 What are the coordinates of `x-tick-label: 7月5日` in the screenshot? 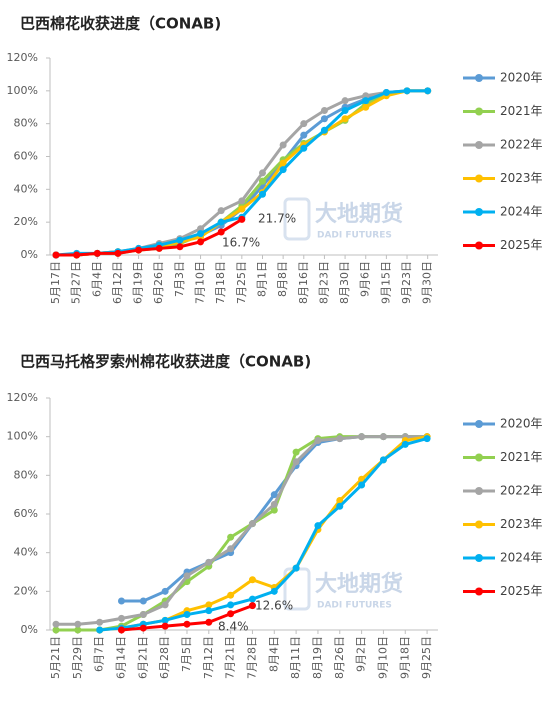 It's located at (186, 654).